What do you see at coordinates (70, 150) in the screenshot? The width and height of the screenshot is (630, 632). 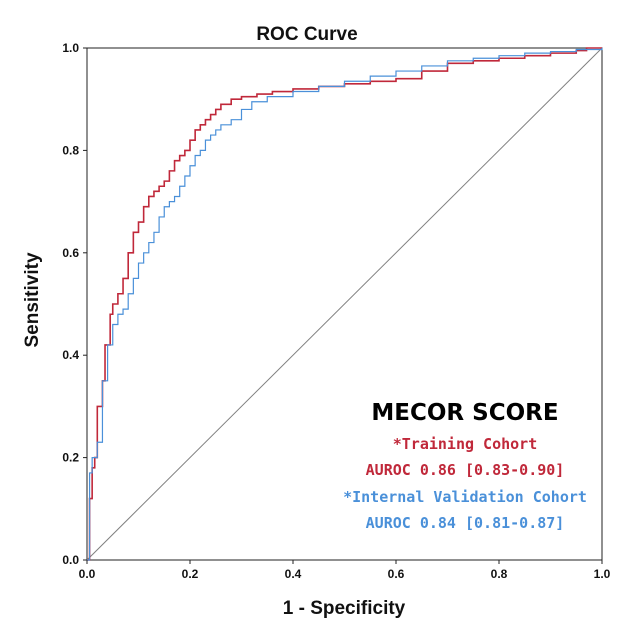 I see `y-tick-label: 0.8` at bounding box center [70, 150].